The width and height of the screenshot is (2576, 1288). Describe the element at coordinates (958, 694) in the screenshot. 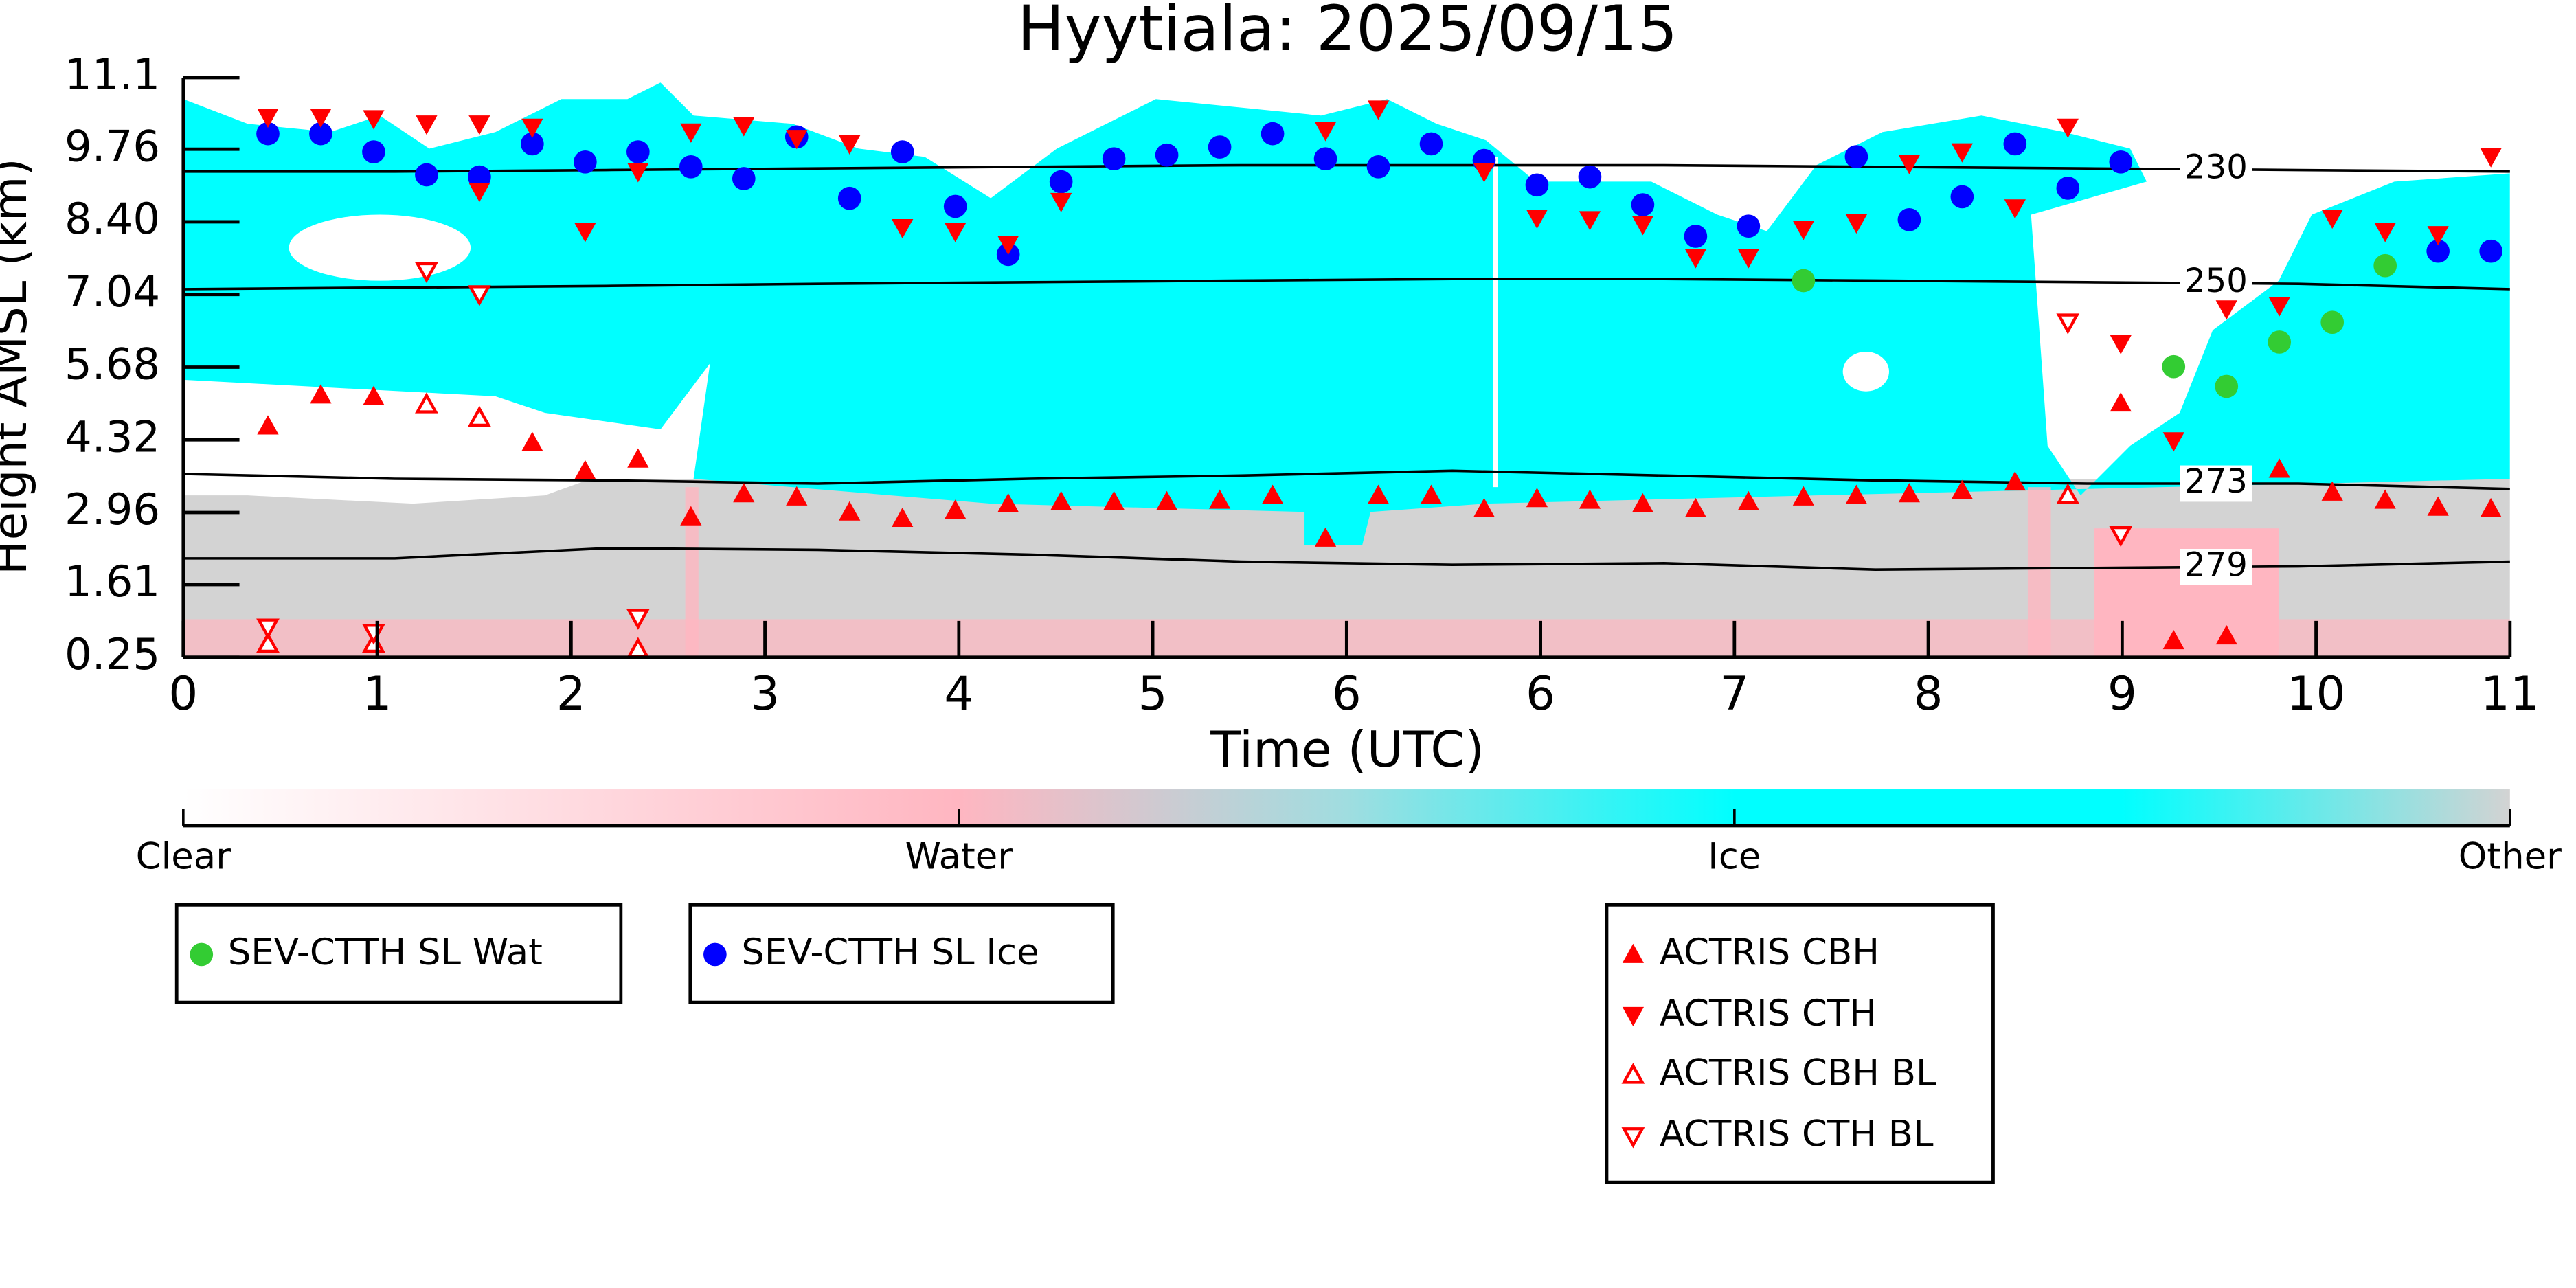

I see `x-tick-label: 4` at that location.